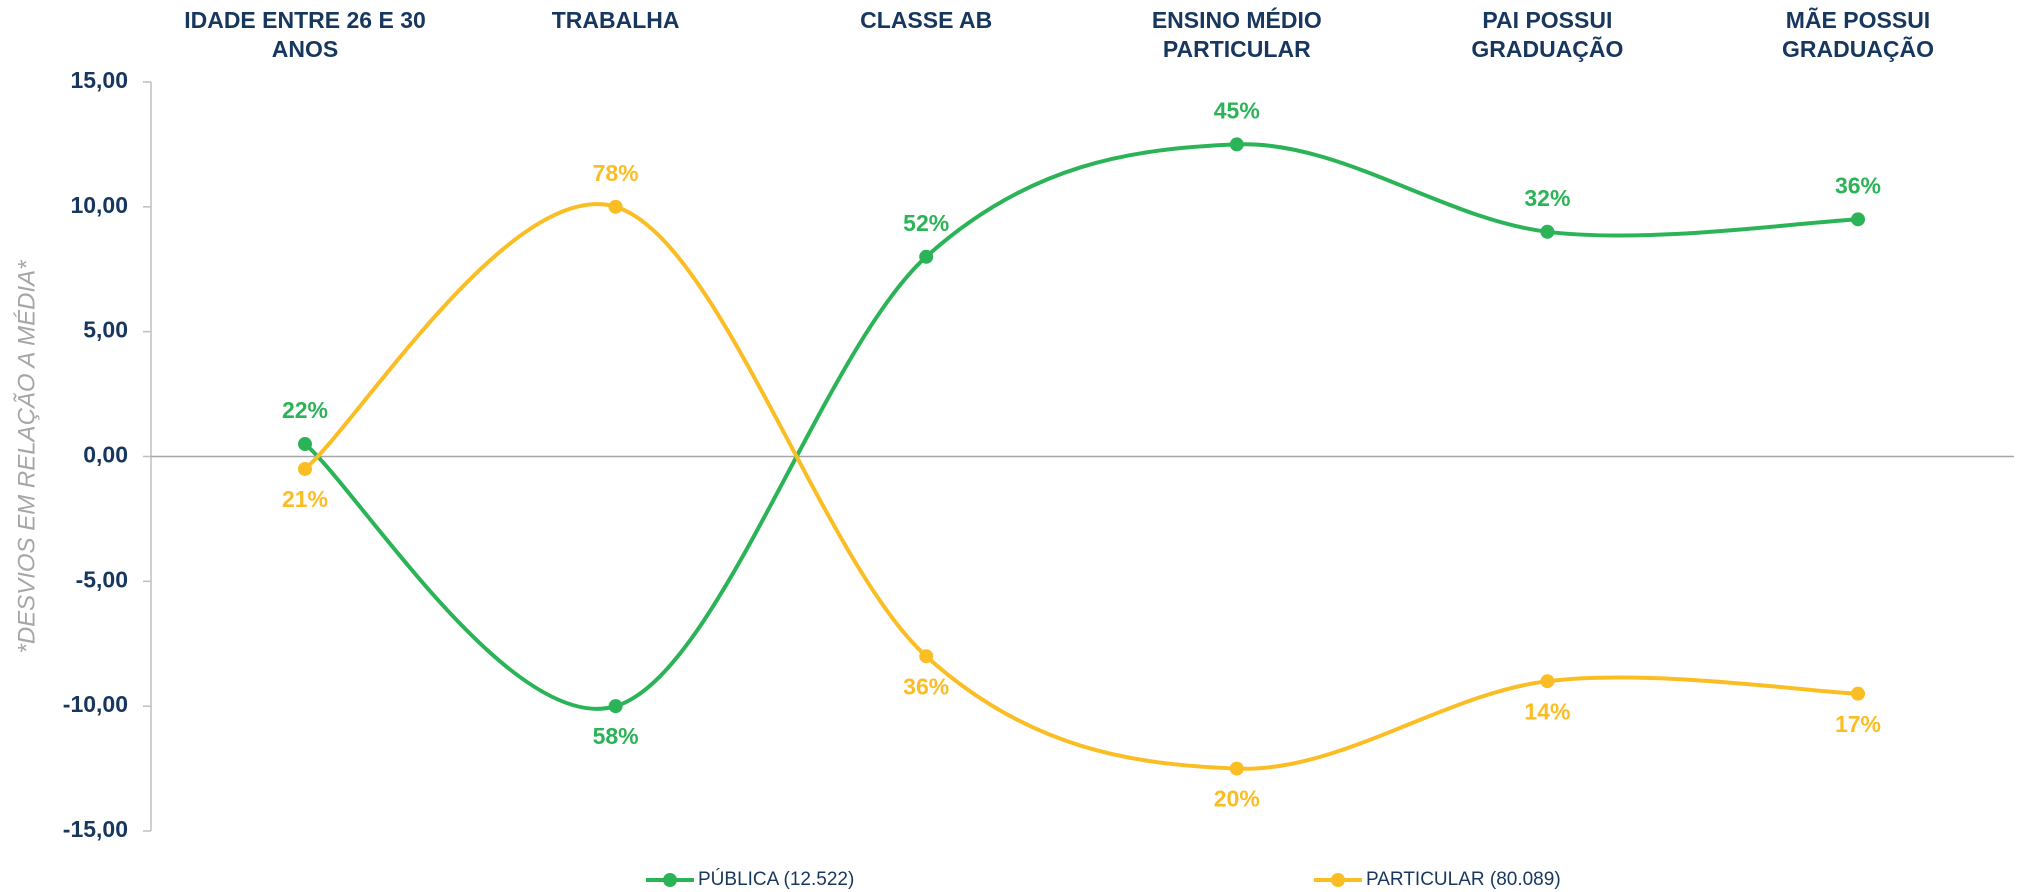  I want to click on legend-label: PARTICULAR (80.089), so click(1463, 879).